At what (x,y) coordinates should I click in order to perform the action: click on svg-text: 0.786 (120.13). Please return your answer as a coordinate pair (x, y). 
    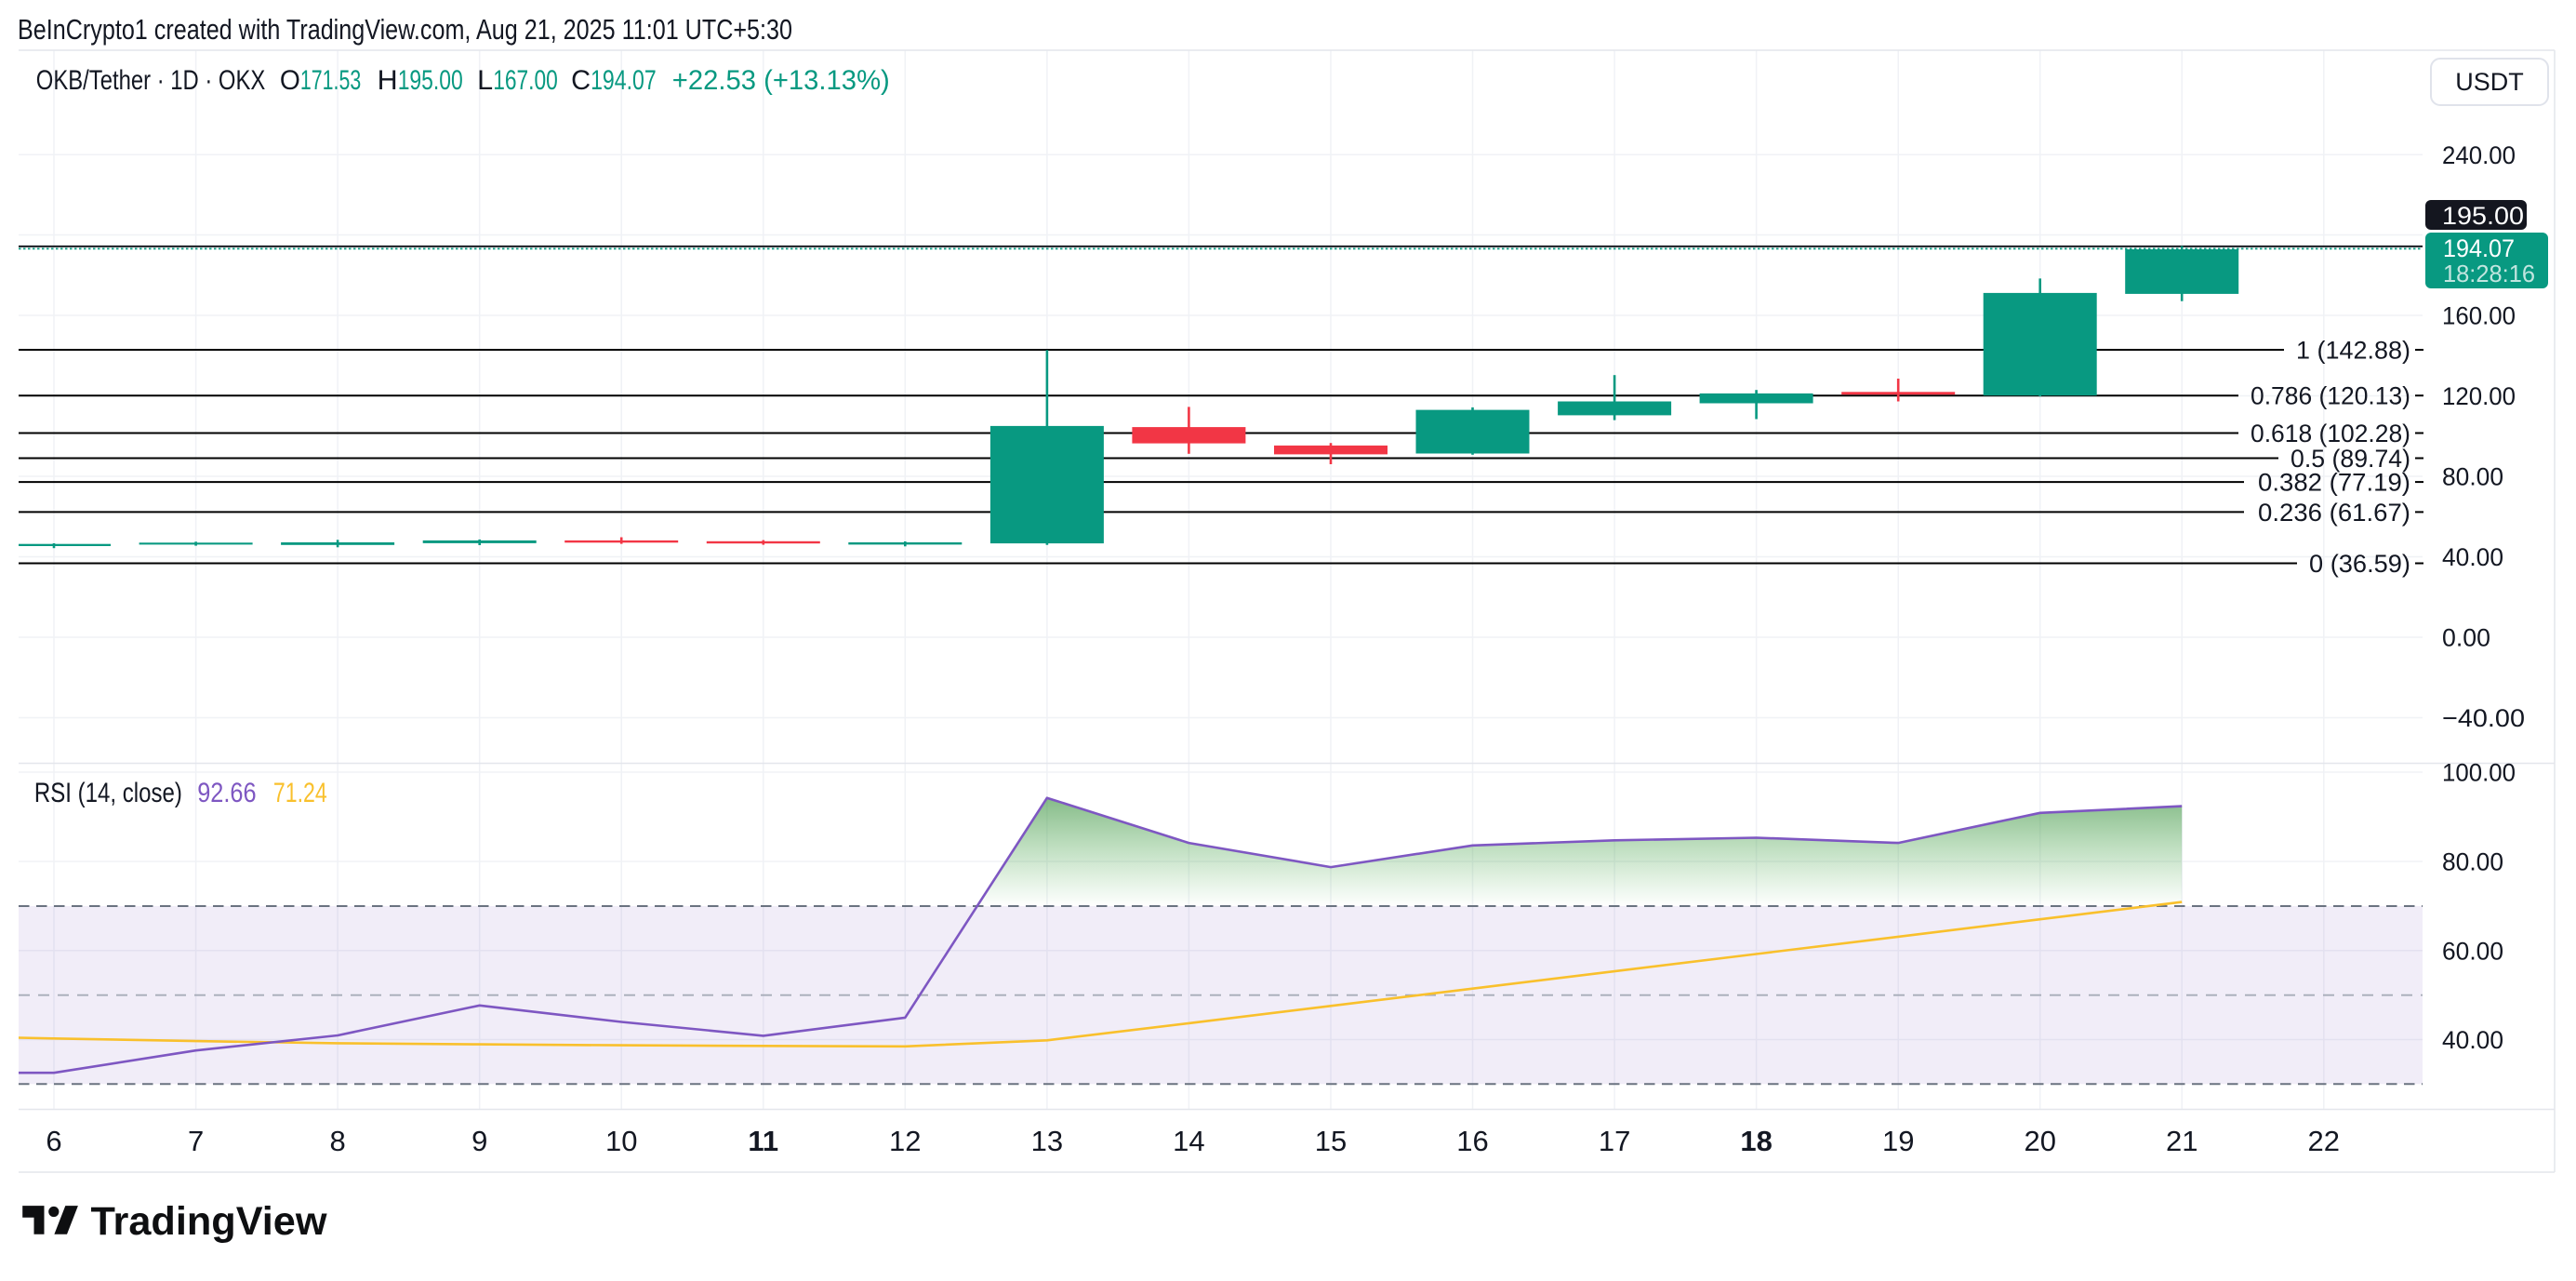
    Looking at the image, I should click on (2330, 396).